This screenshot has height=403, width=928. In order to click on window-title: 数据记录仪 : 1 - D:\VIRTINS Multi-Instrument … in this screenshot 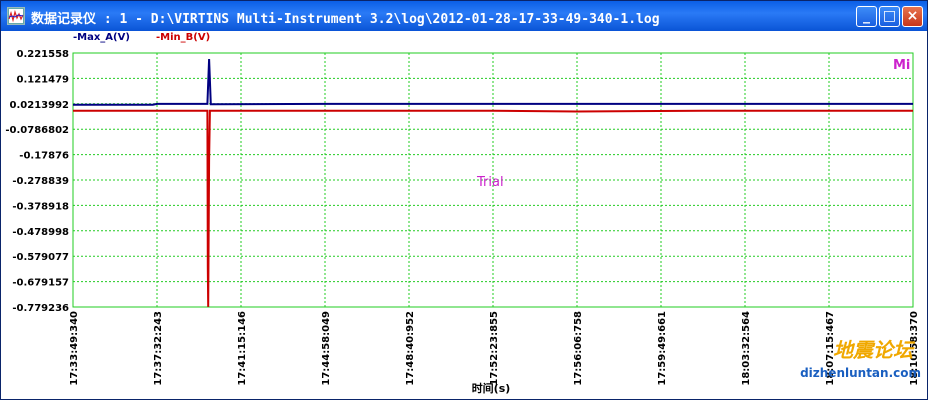, I will do `click(345, 19)`.